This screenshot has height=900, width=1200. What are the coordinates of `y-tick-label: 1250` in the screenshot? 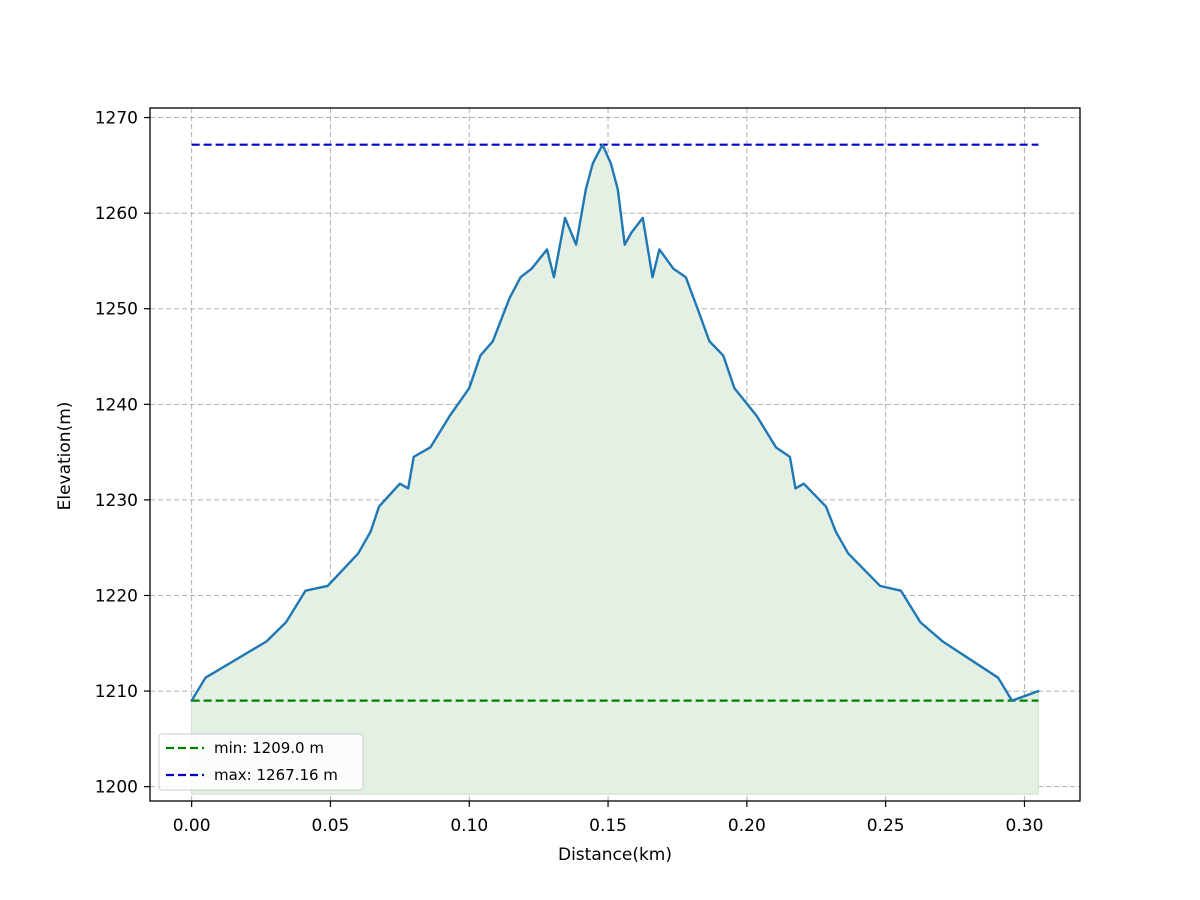 It's located at (116, 310).